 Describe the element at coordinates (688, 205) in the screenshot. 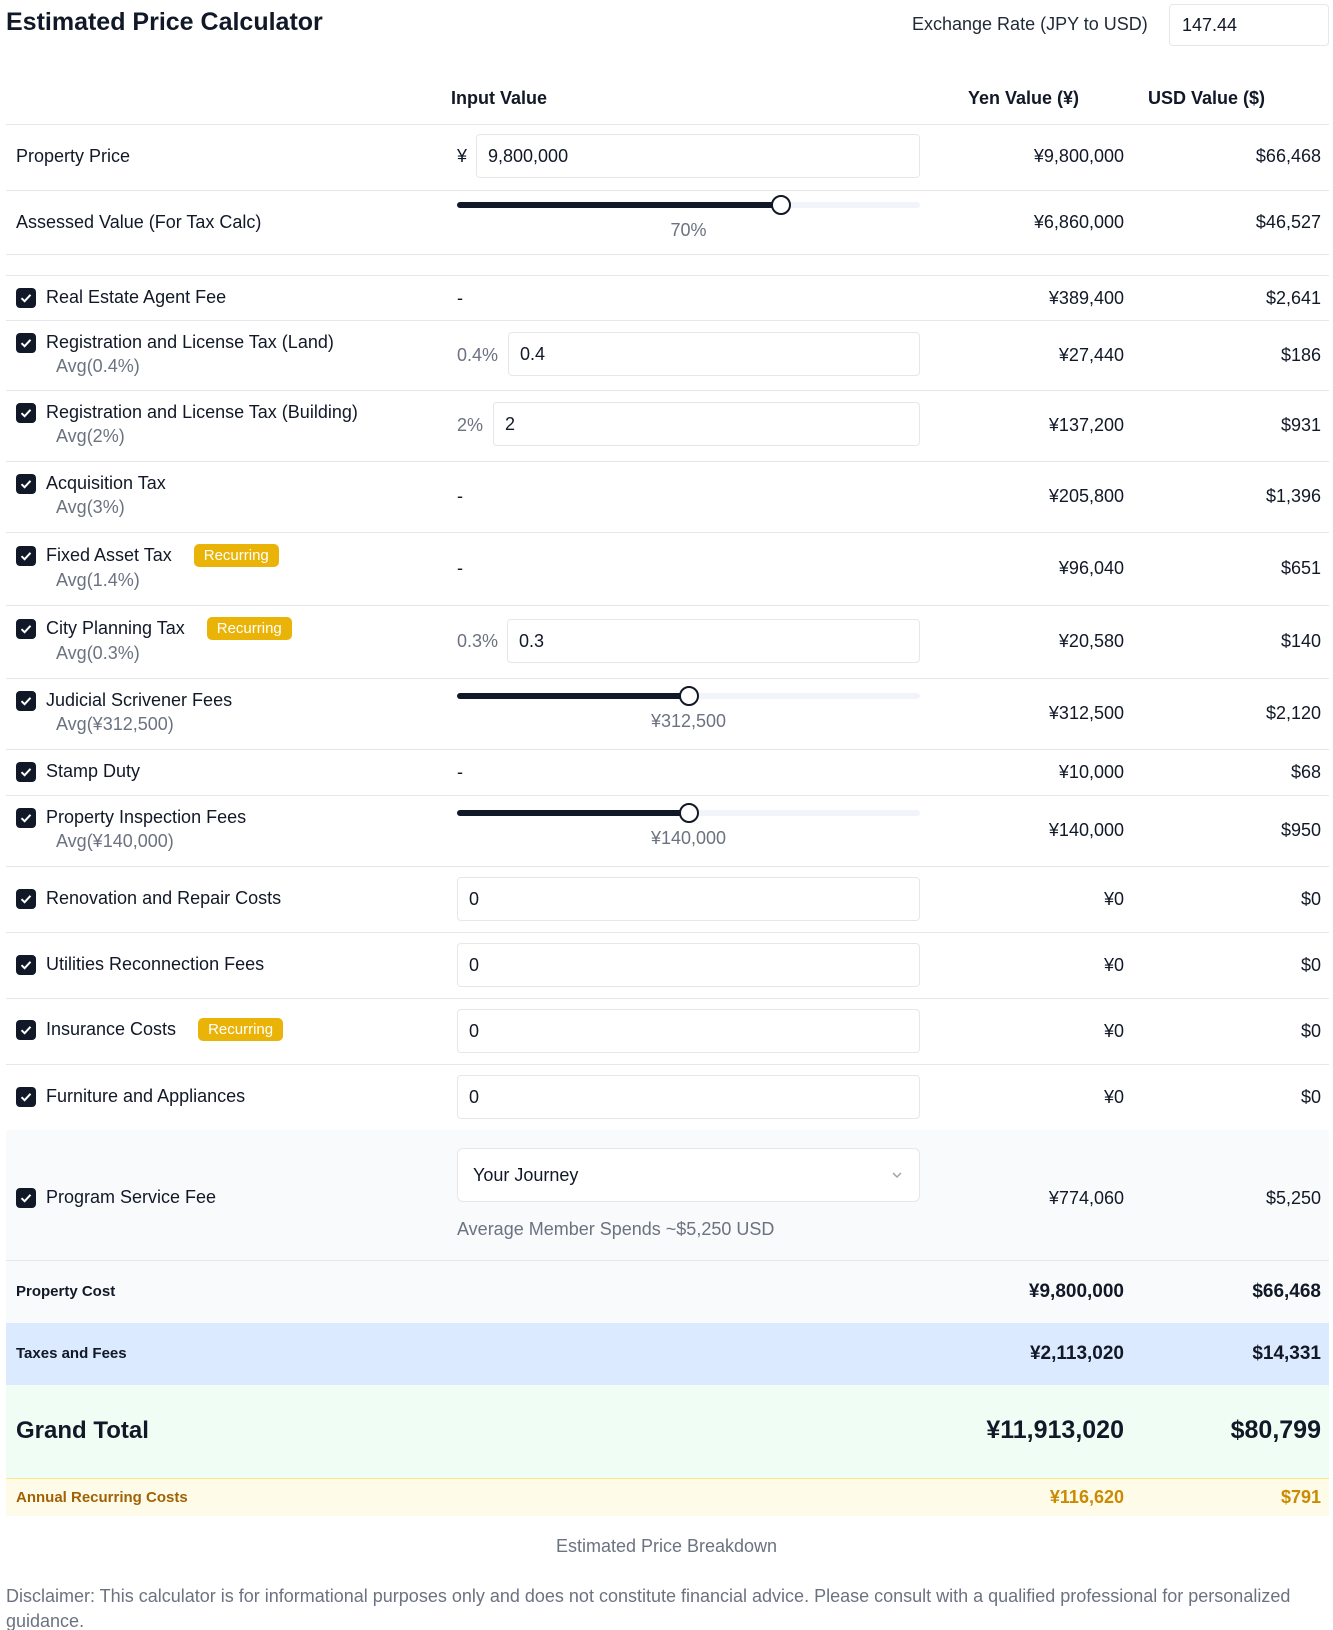

I see `assessed-value-slider` at that location.